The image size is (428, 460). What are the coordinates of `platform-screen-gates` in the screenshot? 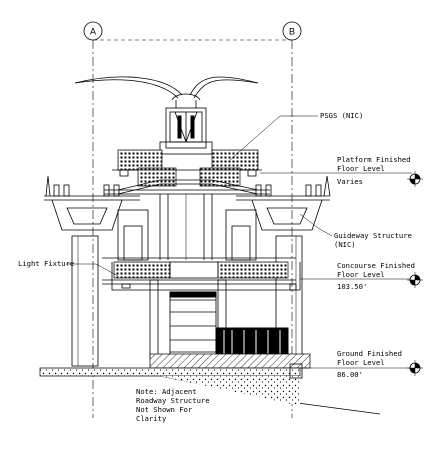 It's located at (187, 168).